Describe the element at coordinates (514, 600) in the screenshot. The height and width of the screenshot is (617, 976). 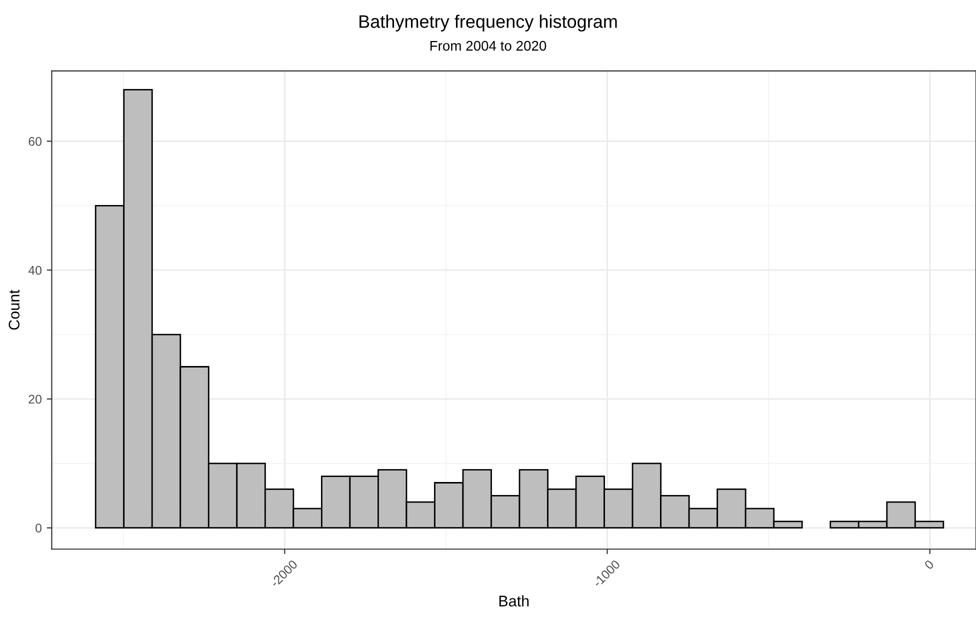
I see `x-axis-title: Bath` at that location.